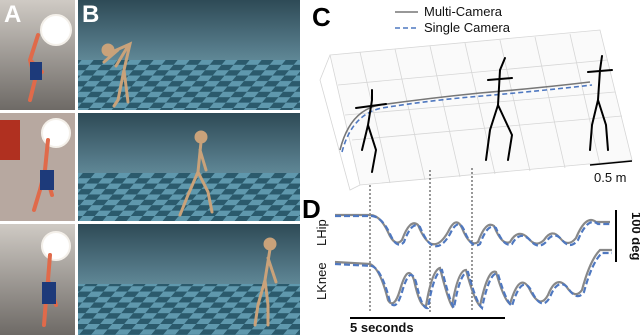 Image resolution: width=640 pixels, height=335 pixels. Describe the element at coordinates (610, 177) in the screenshot. I see `scale-label: 0.5 m` at that location.